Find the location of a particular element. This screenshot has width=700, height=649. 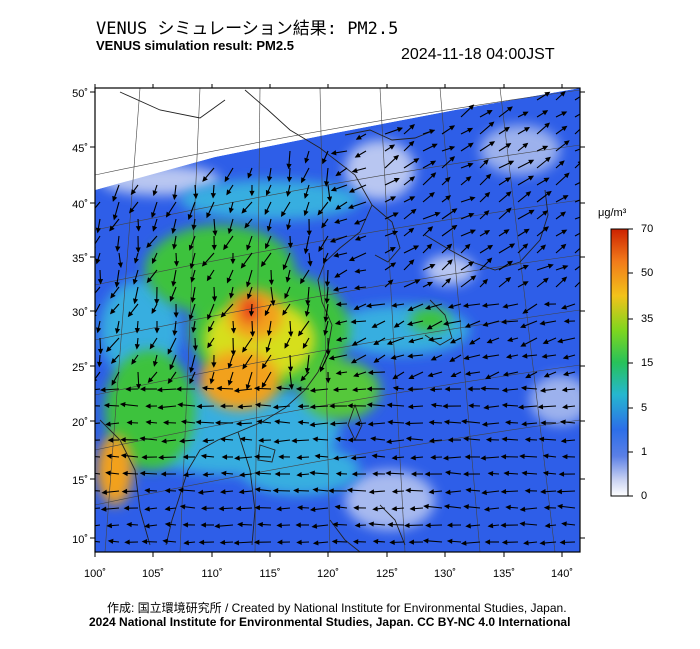

y-tick-label: 30˚ is located at coordinates (80, 313).